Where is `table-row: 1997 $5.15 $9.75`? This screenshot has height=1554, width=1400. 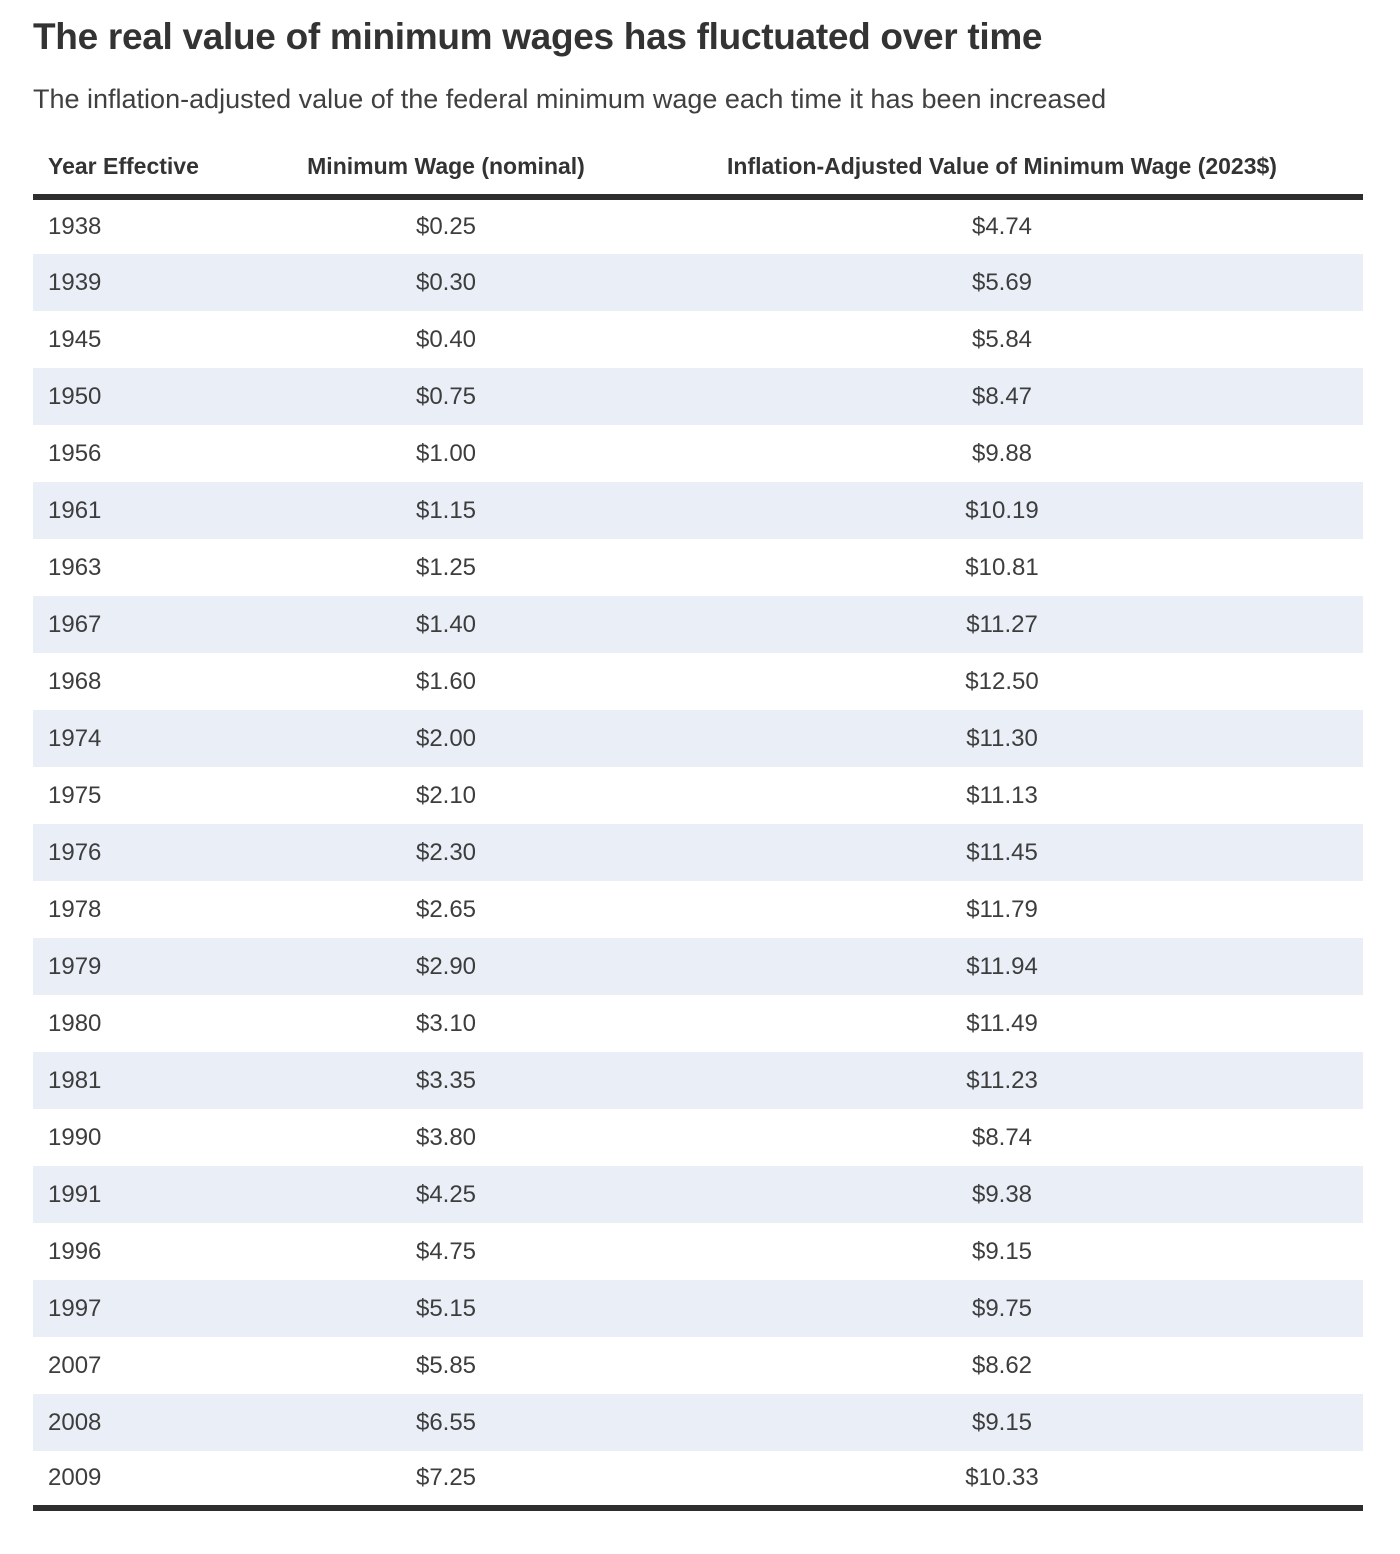
table-row: 1997 $5.15 $9.75 is located at coordinates (698, 1309).